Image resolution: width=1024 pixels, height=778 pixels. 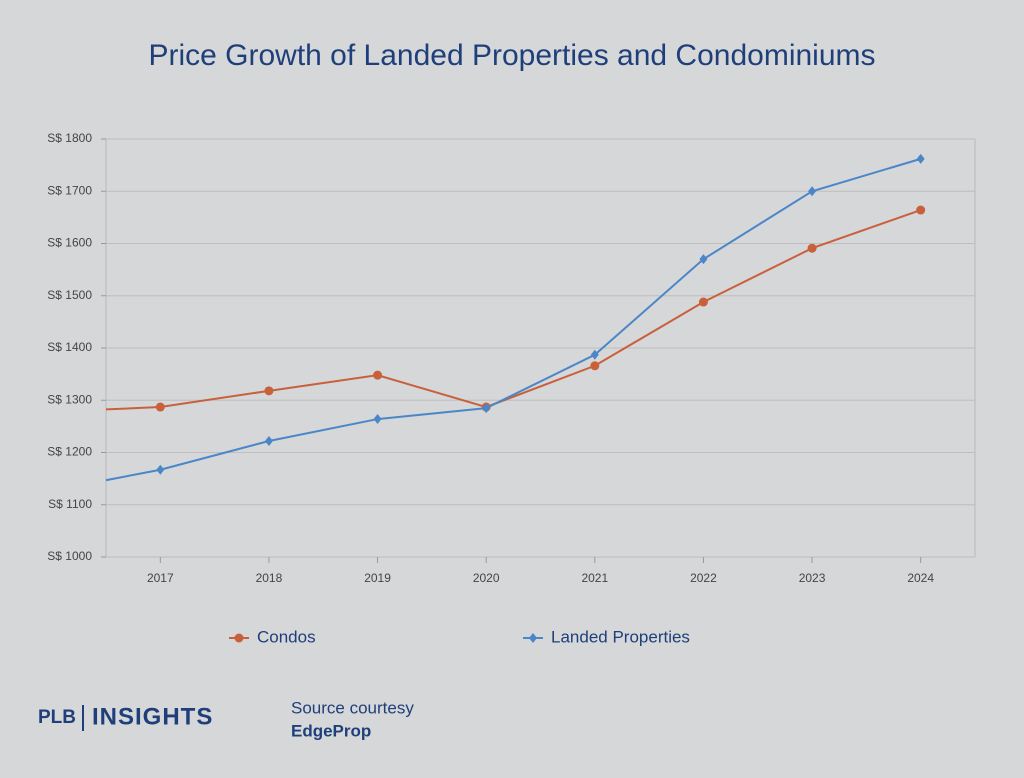 What do you see at coordinates (70, 504) in the screenshot?
I see `y-tick-label: S$ 1100` at bounding box center [70, 504].